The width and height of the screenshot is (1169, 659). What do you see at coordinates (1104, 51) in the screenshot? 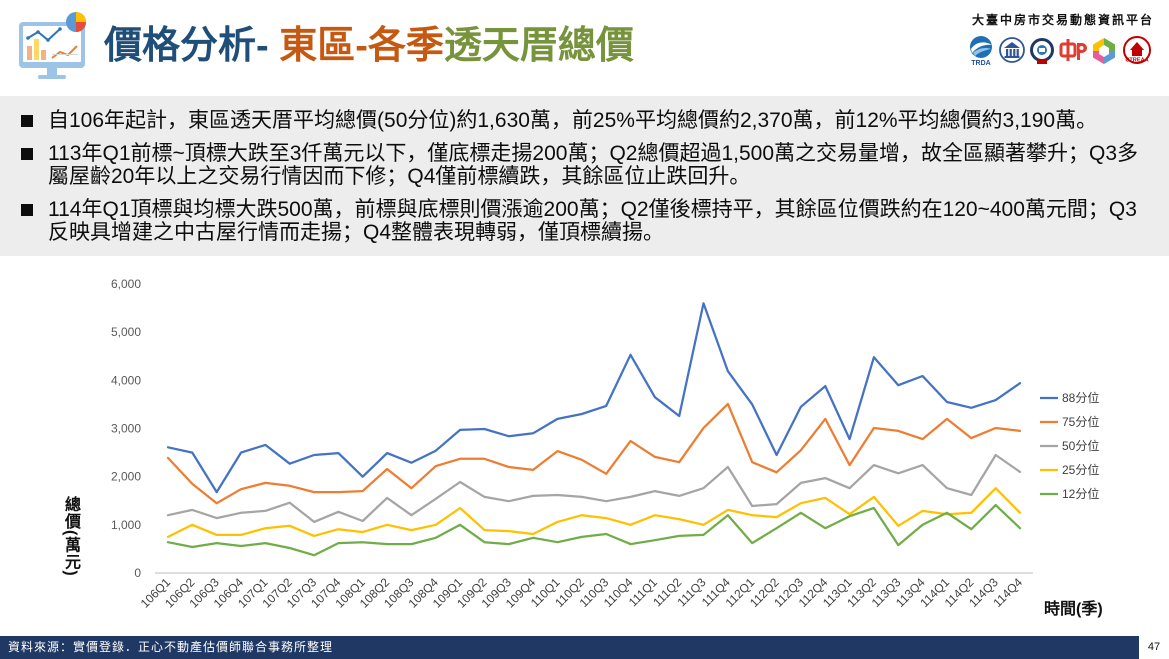
I see `hexagon-logo` at bounding box center [1104, 51].